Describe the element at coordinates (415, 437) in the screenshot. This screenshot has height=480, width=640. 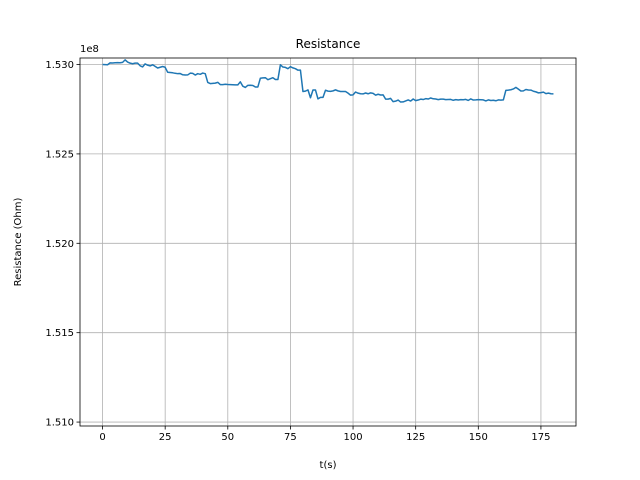
I see `x-tick-label: 125` at that location.